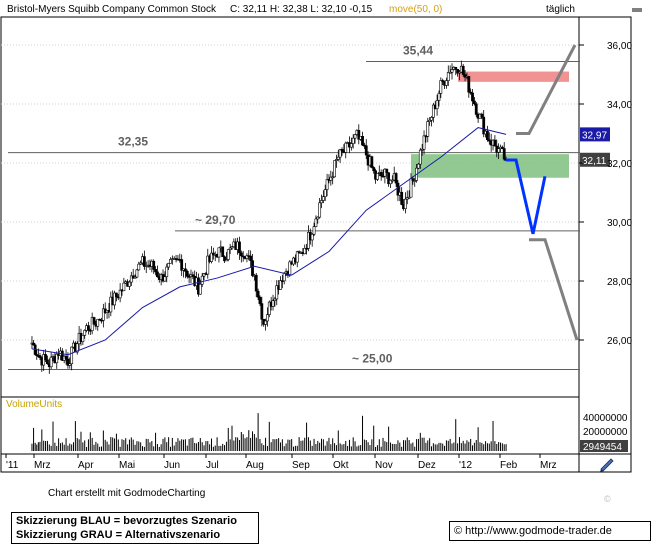  I want to click on volume-tick-40m: 40000000, so click(605, 418).